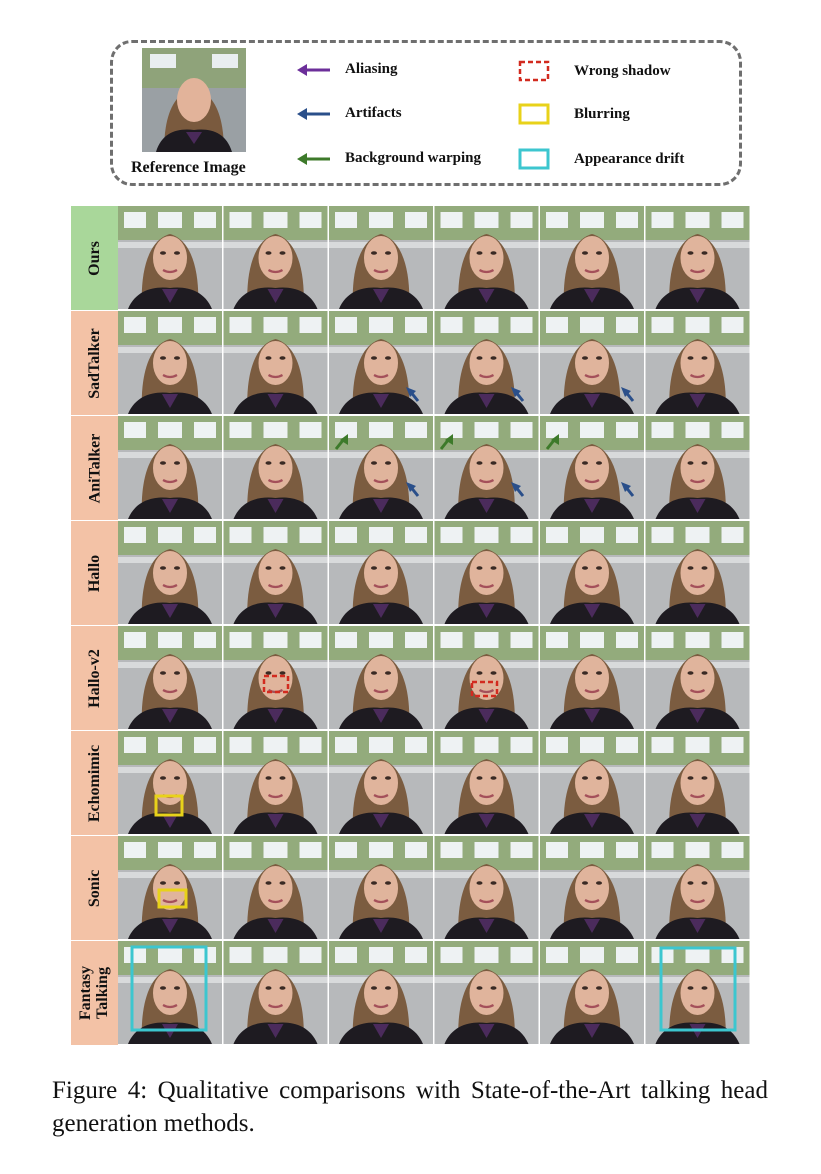 The width and height of the screenshot is (821, 1174). Describe the element at coordinates (94, 573) in the screenshot. I see `row-label-hallo: Hallo` at that location.